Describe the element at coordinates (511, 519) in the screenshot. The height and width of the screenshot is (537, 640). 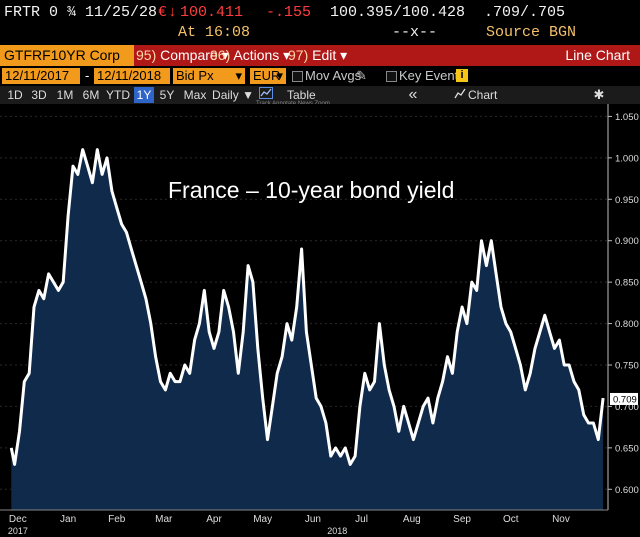
I see `x-tick-label: Oct` at that location.